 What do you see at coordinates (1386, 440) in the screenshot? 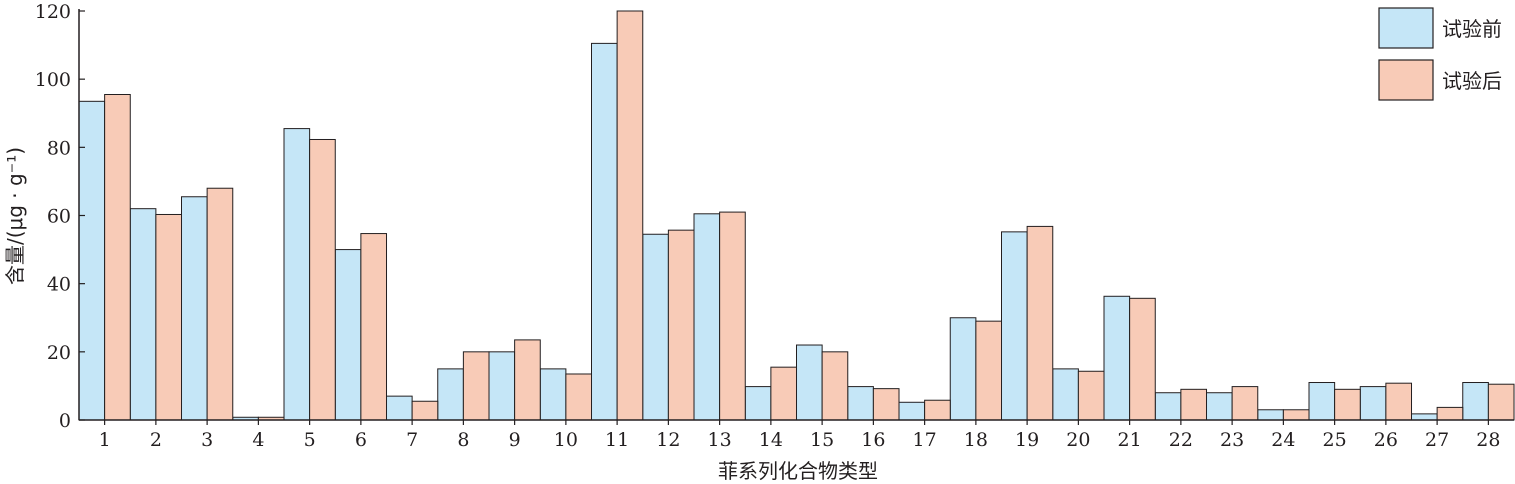
I see `x-tick-label: 26` at bounding box center [1386, 440].